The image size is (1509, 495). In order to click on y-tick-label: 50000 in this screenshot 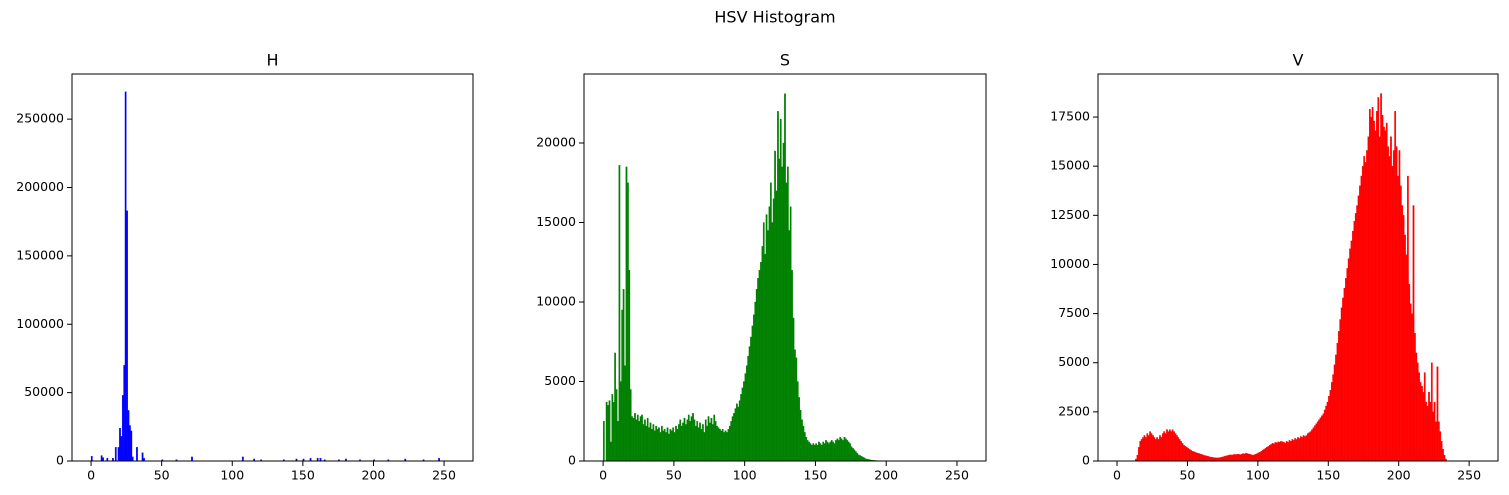, I will do `click(44, 391)`.